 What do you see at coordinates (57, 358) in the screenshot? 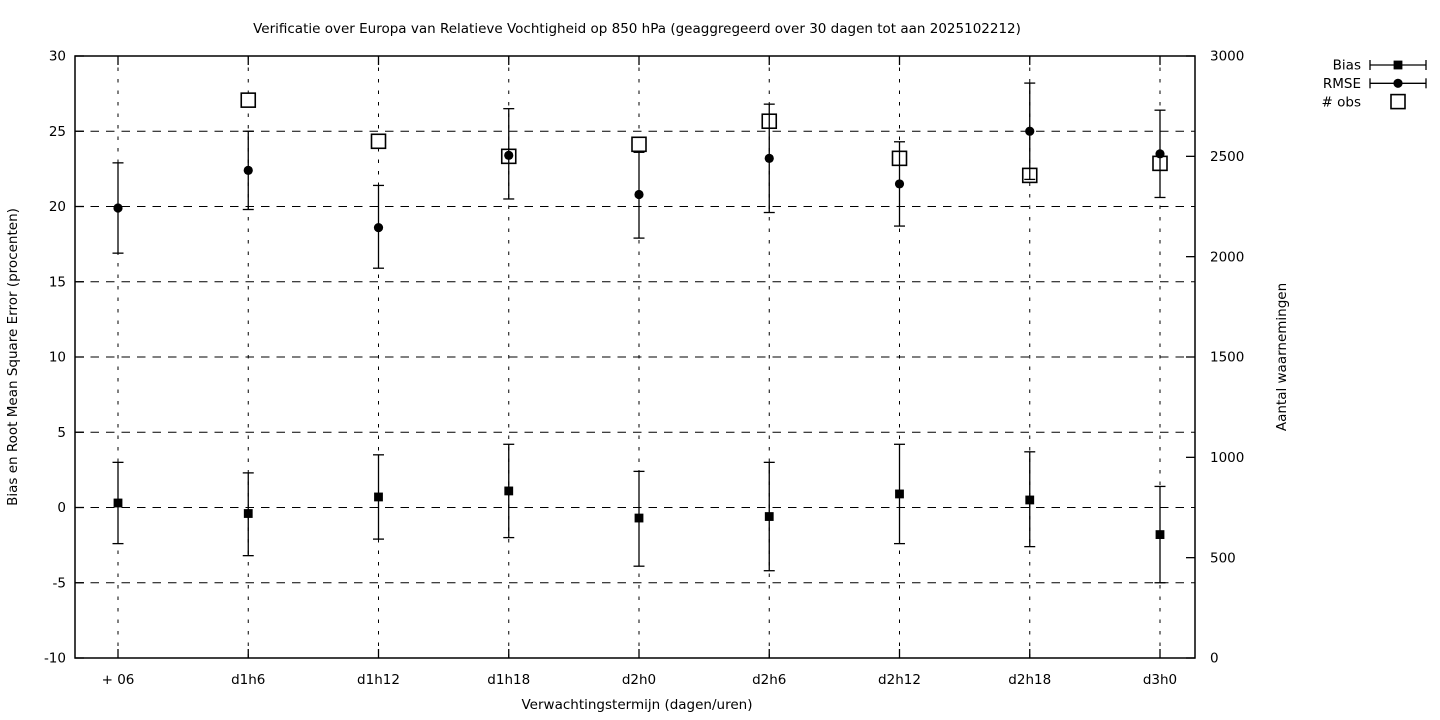
I see `y-tick-label: 10` at bounding box center [57, 358].